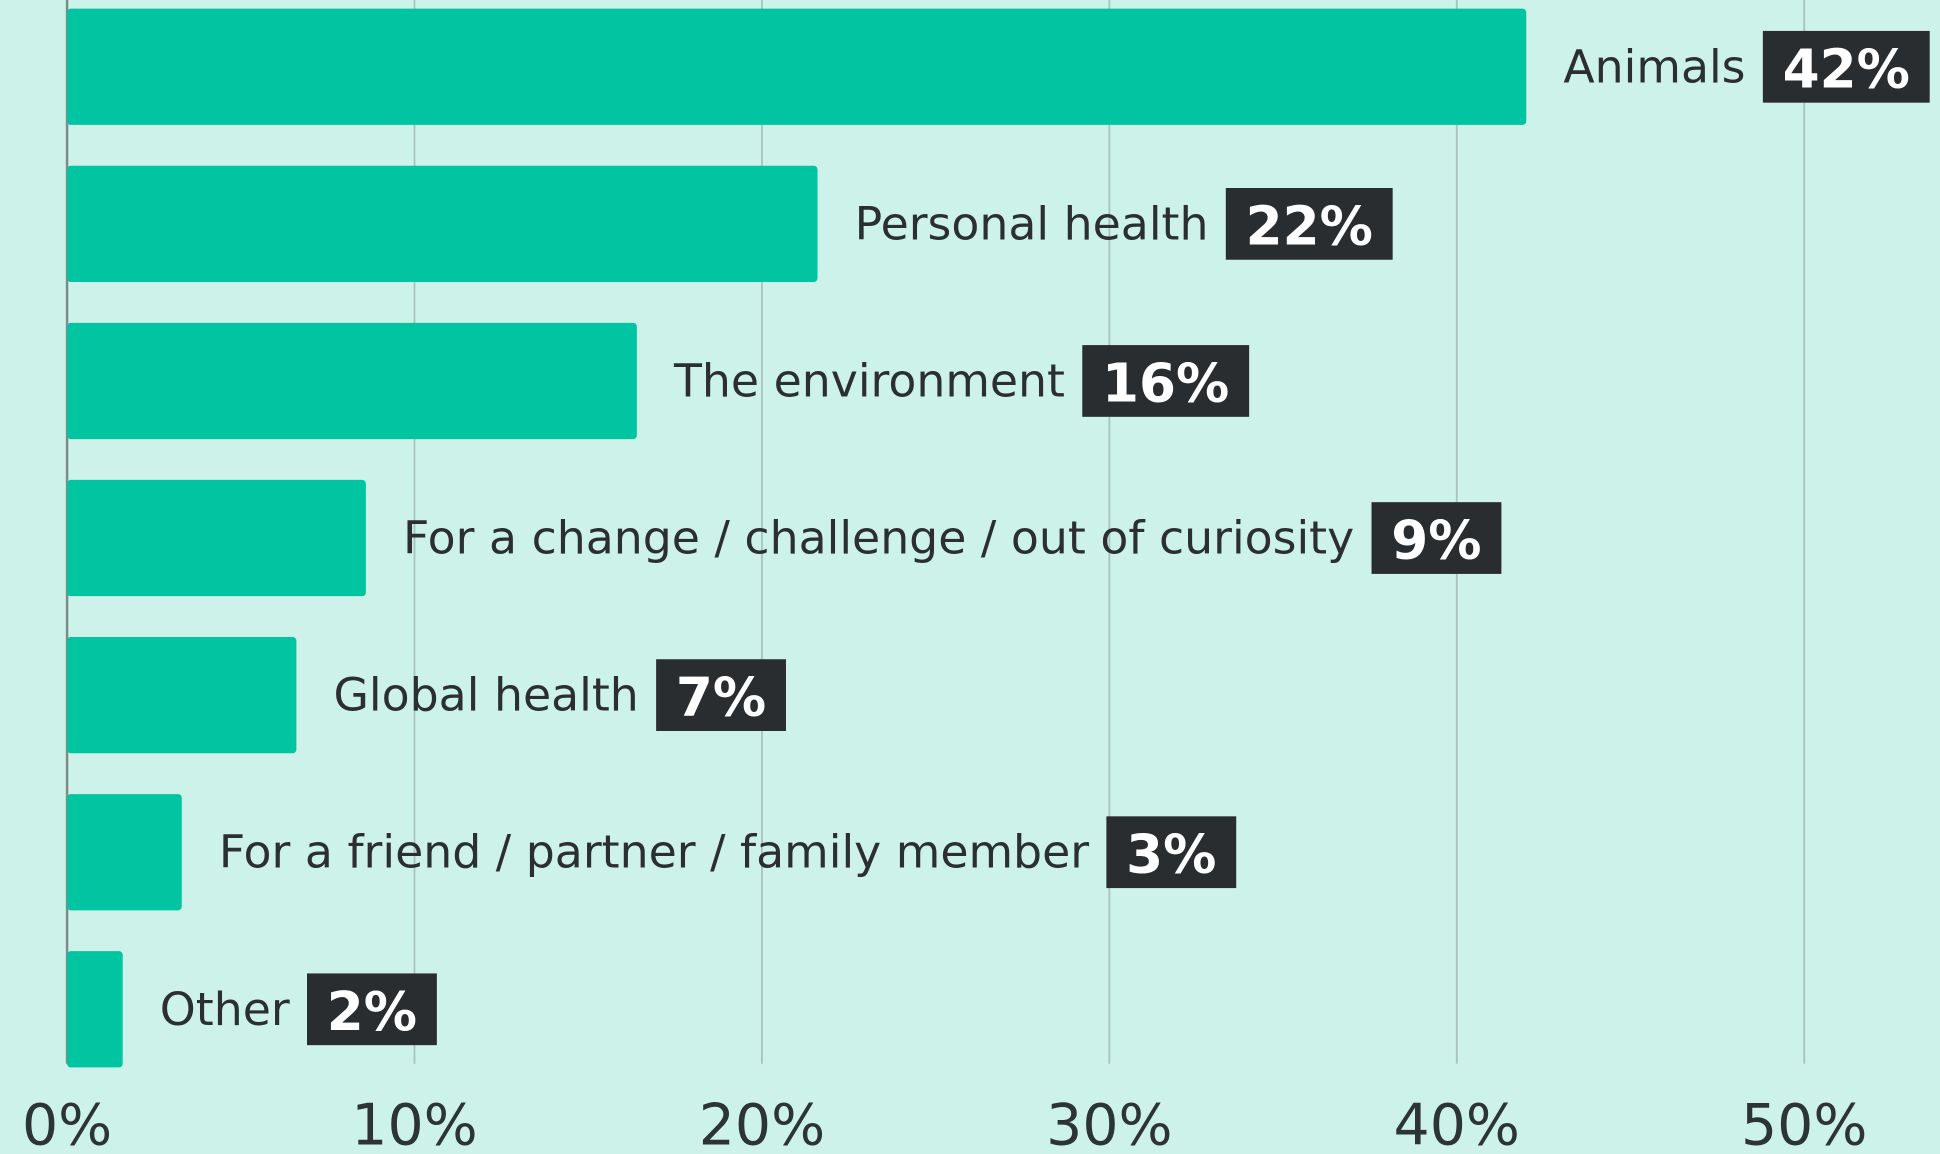 Image resolution: width=1940 pixels, height=1154 pixels. I want to click on value-label: 7%, so click(721, 698).